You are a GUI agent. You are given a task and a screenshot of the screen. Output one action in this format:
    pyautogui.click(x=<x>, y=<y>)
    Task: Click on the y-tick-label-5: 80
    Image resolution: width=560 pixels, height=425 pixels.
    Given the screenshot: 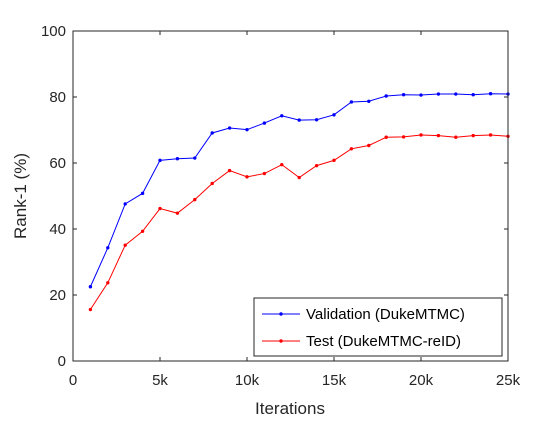 What is the action you would take?
    pyautogui.click(x=57, y=97)
    